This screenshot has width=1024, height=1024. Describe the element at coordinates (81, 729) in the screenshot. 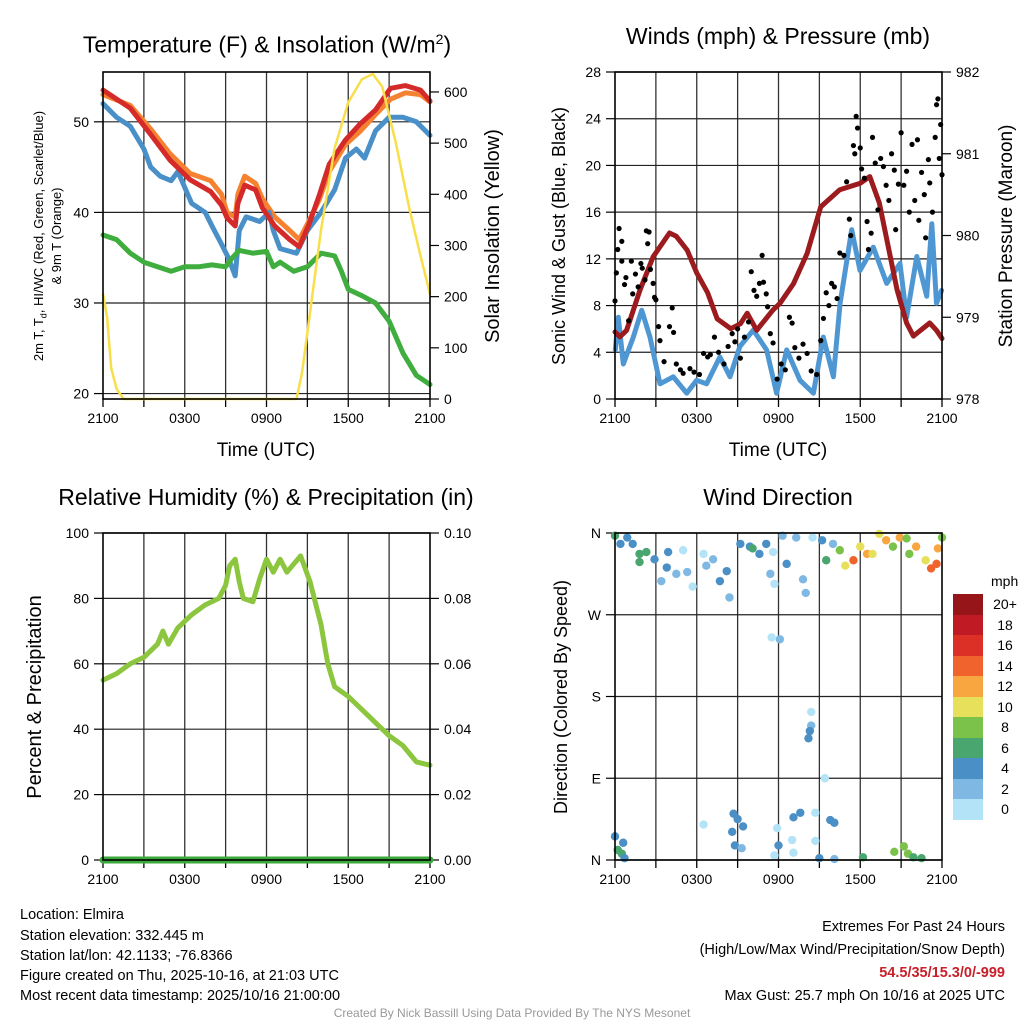

I see `y-tick-label: 40` at that location.